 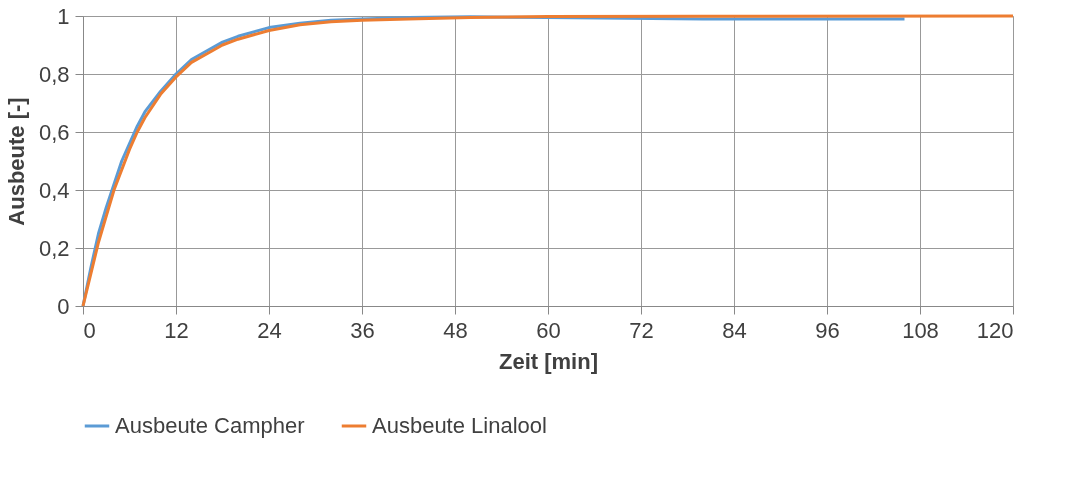 I want to click on x-tick-label: 12, so click(x=176, y=330).